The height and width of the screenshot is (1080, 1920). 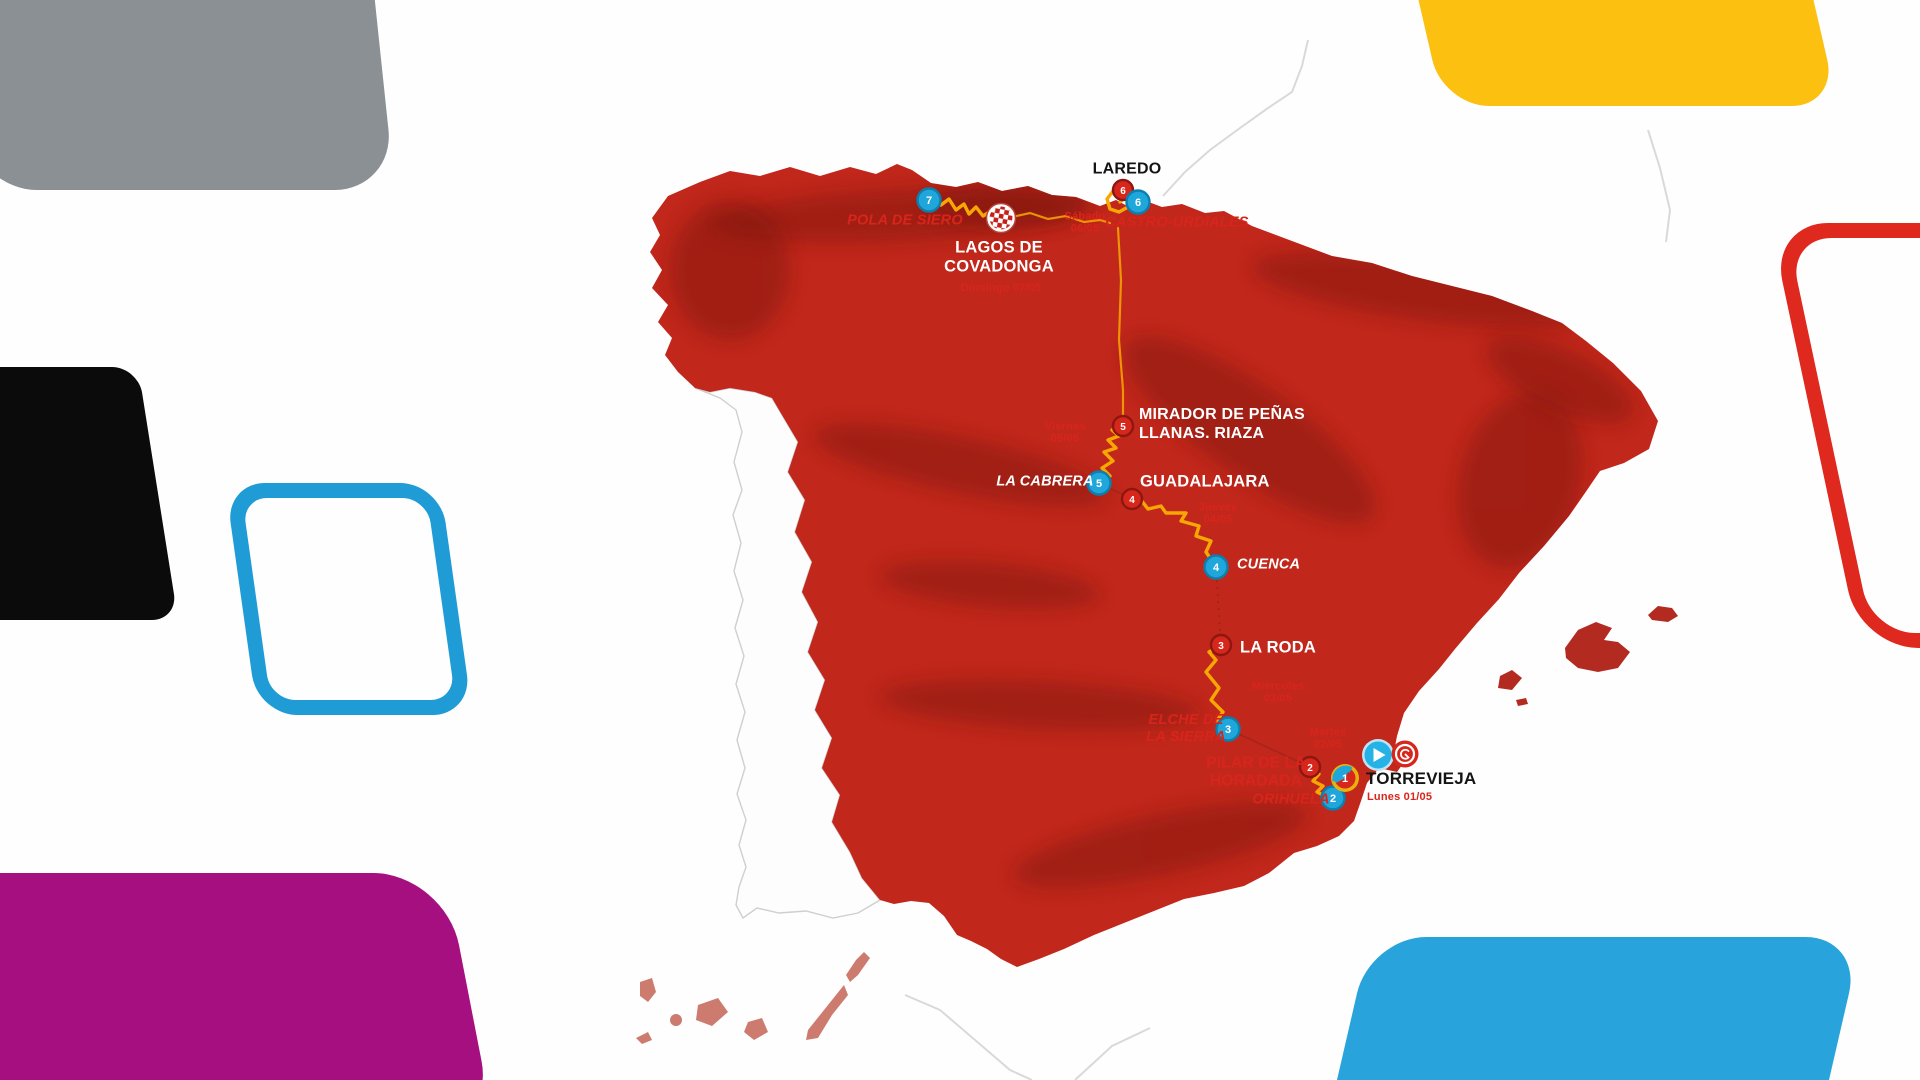 I want to click on label-orihuela: ORIHUELA, so click(x=1291, y=799).